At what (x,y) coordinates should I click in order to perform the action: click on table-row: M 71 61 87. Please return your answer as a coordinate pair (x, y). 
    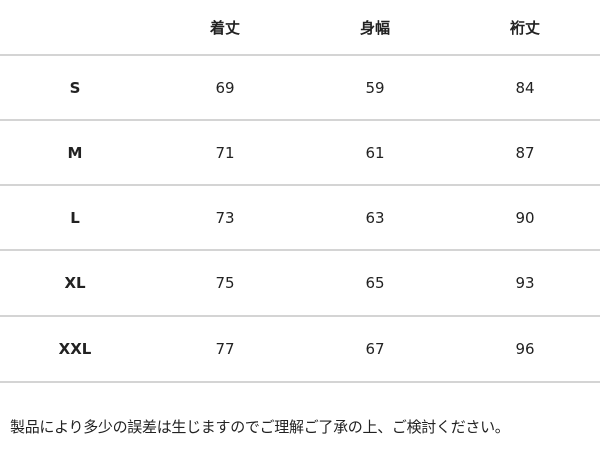
    Looking at the image, I should click on (300, 153).